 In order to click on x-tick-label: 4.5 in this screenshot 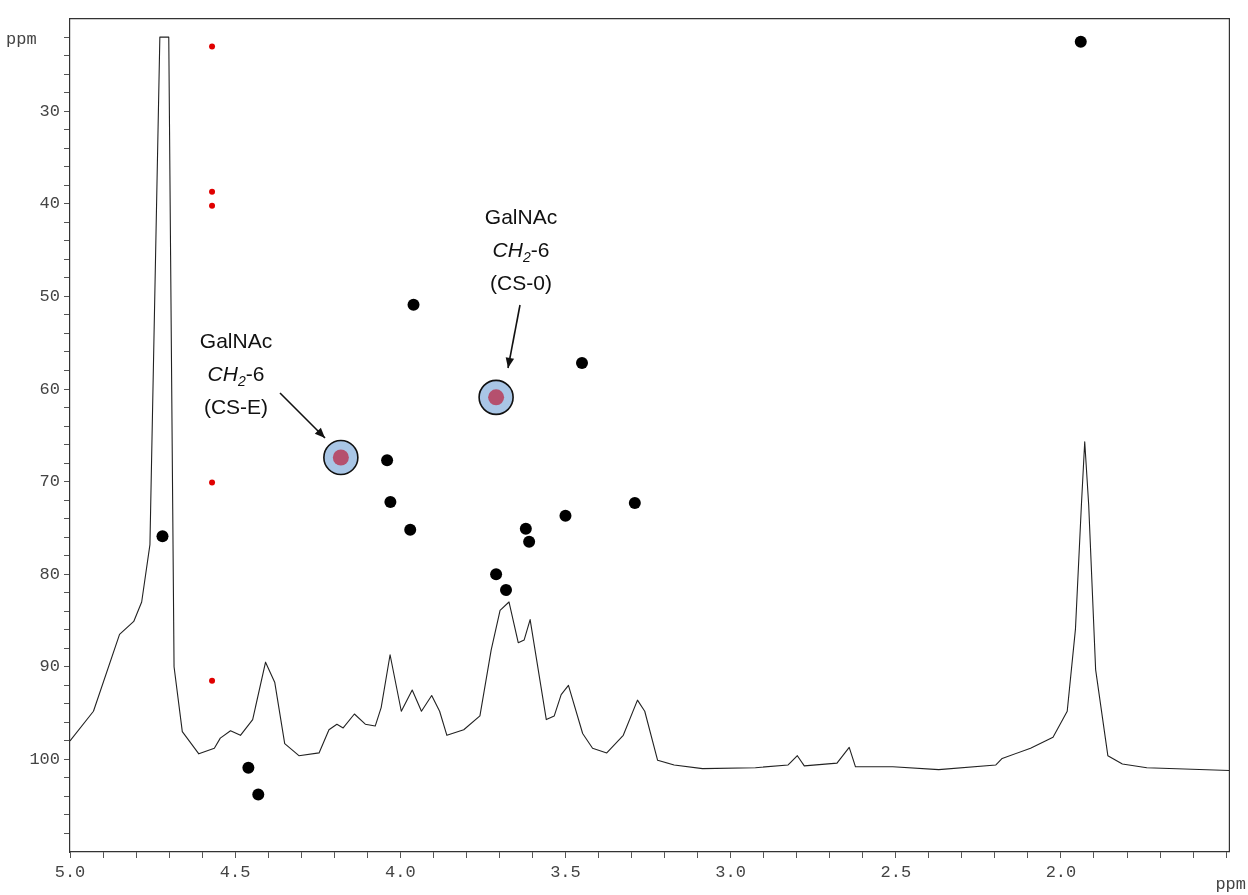, I will do `click(235, 872)`.